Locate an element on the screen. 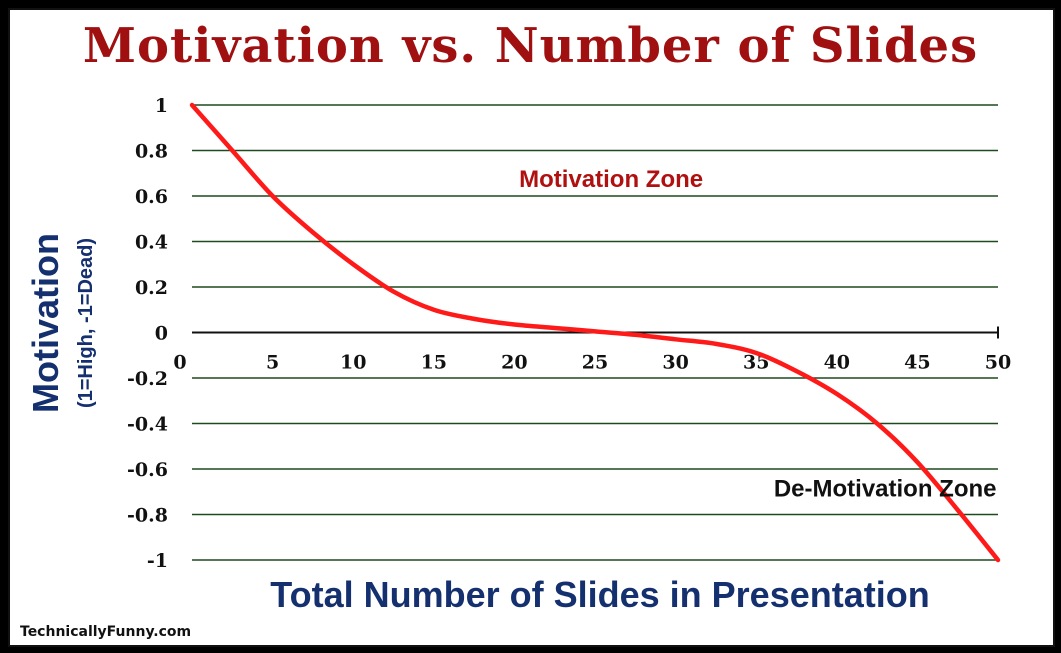  y-tick-label: 0 is located at coordinates (161, 334).